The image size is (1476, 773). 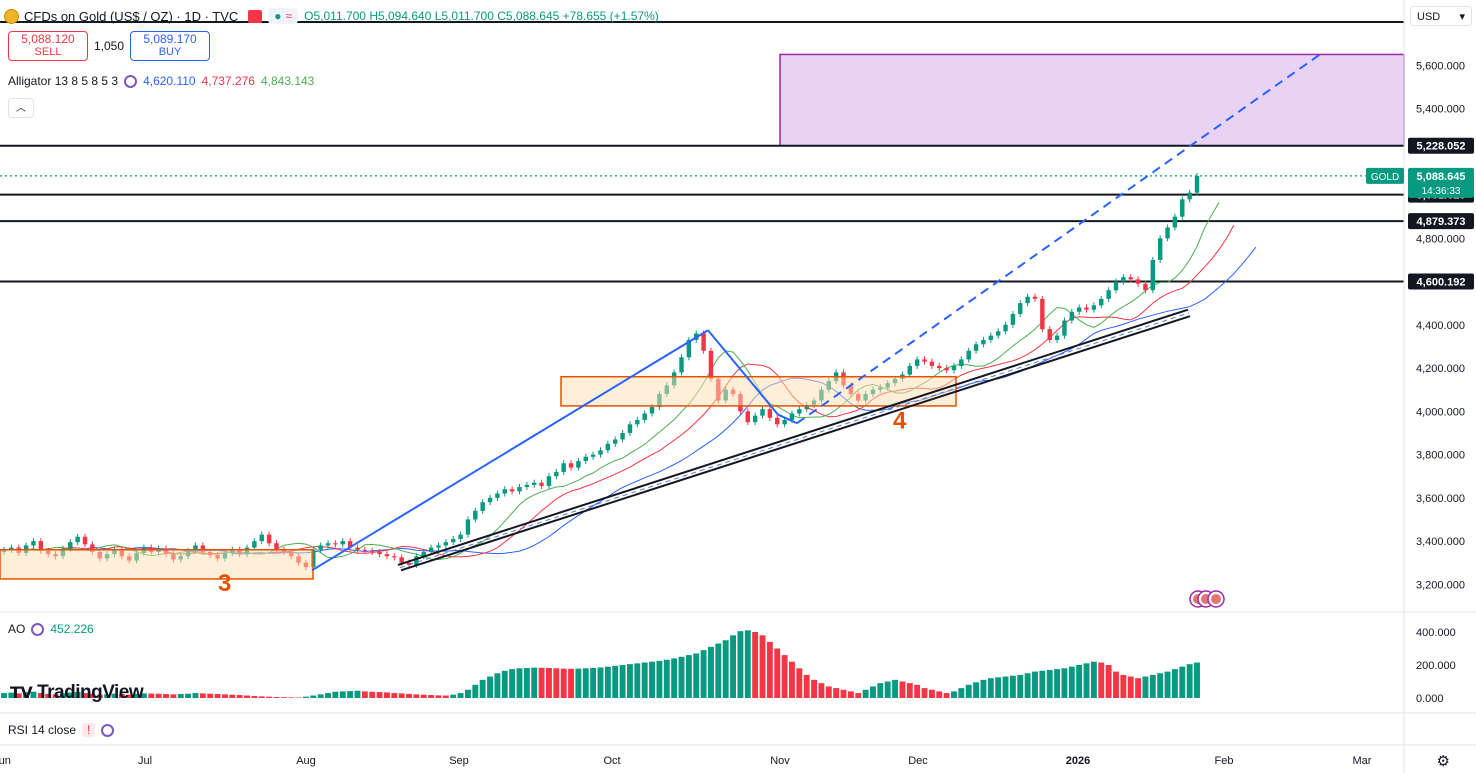 What do you see at coordinates (61, 730) in the screenshot?
I see `rsi-legend: RSI 14 close !` at bounding box center [61, 730].